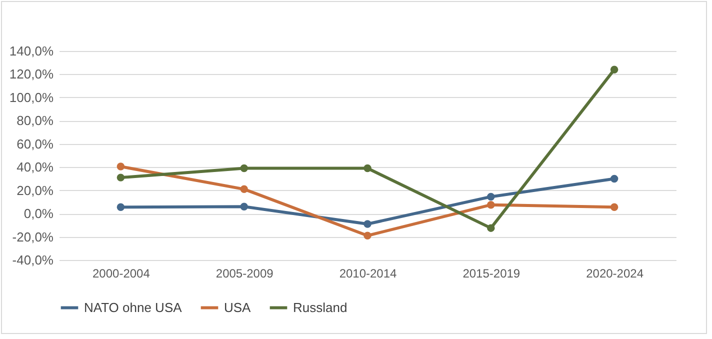 The image size is (712, 339). I want to click on x-tick-label: 2000-2004, so click(121, 273).